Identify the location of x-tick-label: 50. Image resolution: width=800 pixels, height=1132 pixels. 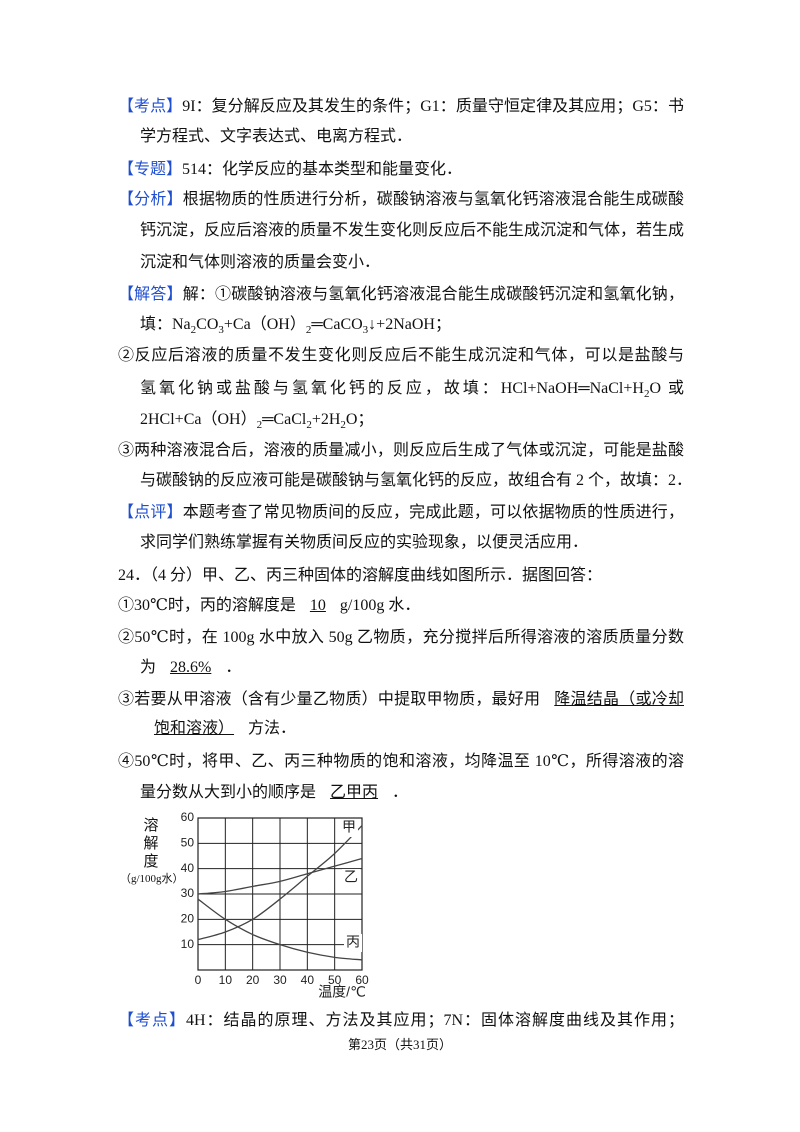
(335, 980).